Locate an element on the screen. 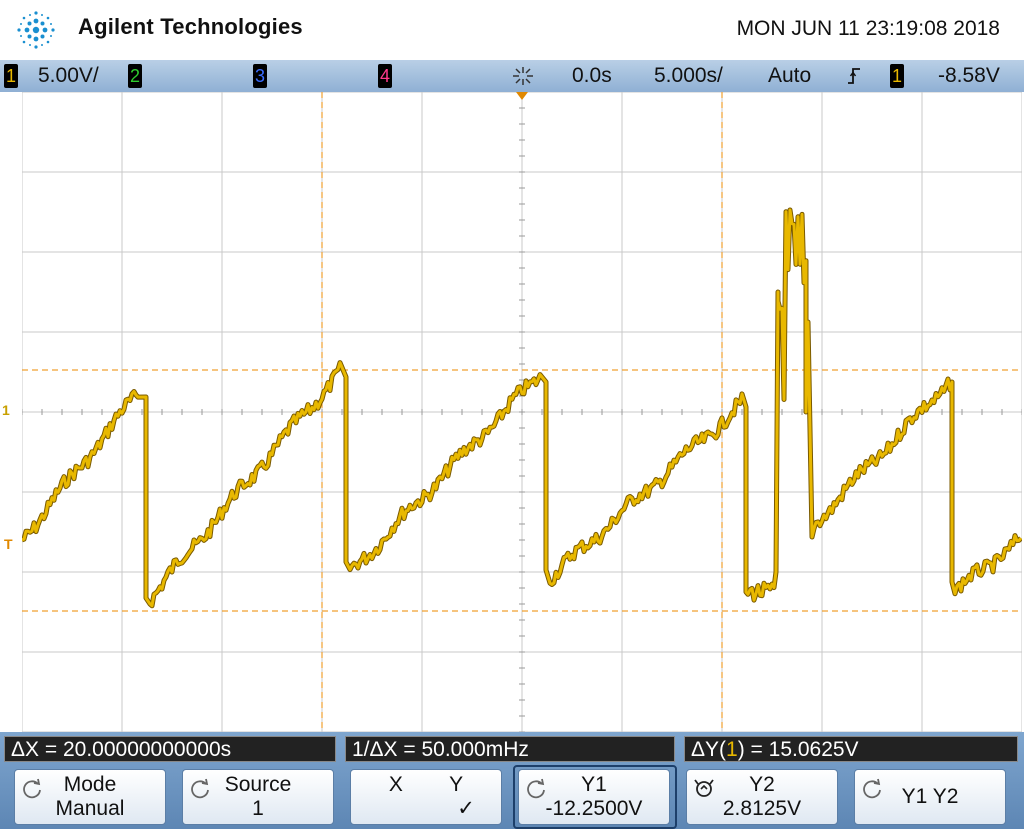  delta-y-value: ) = 15.0625V is located at coordinates (798, 749).